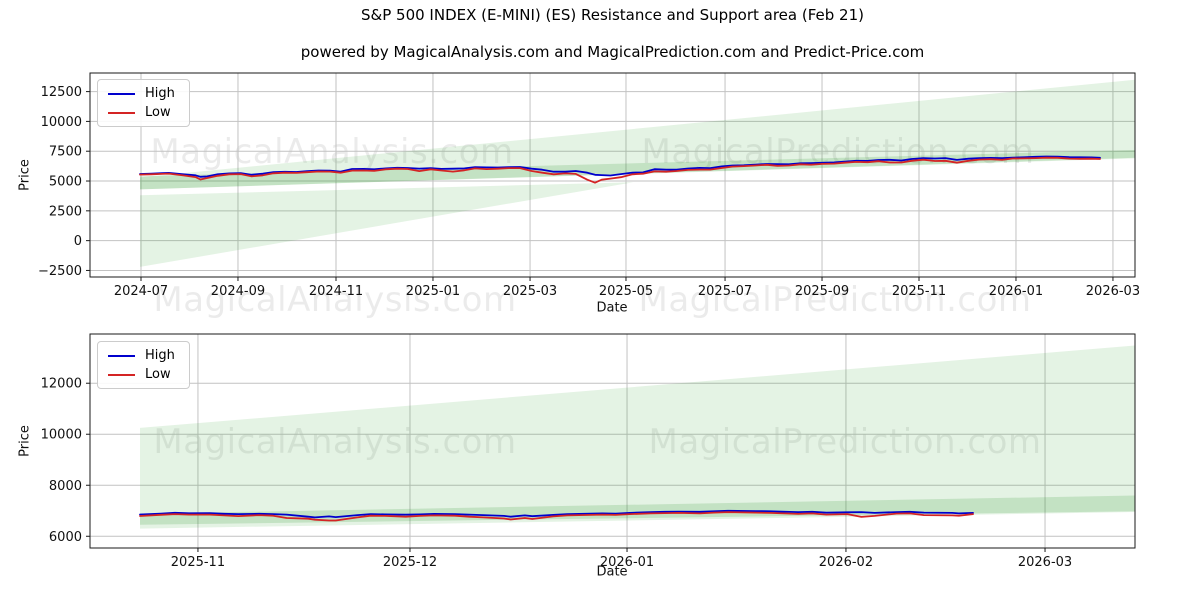 The height and width of the screenshot is (600, 1200). I want to click on legend-bottom: High Low, so click(143, 365).